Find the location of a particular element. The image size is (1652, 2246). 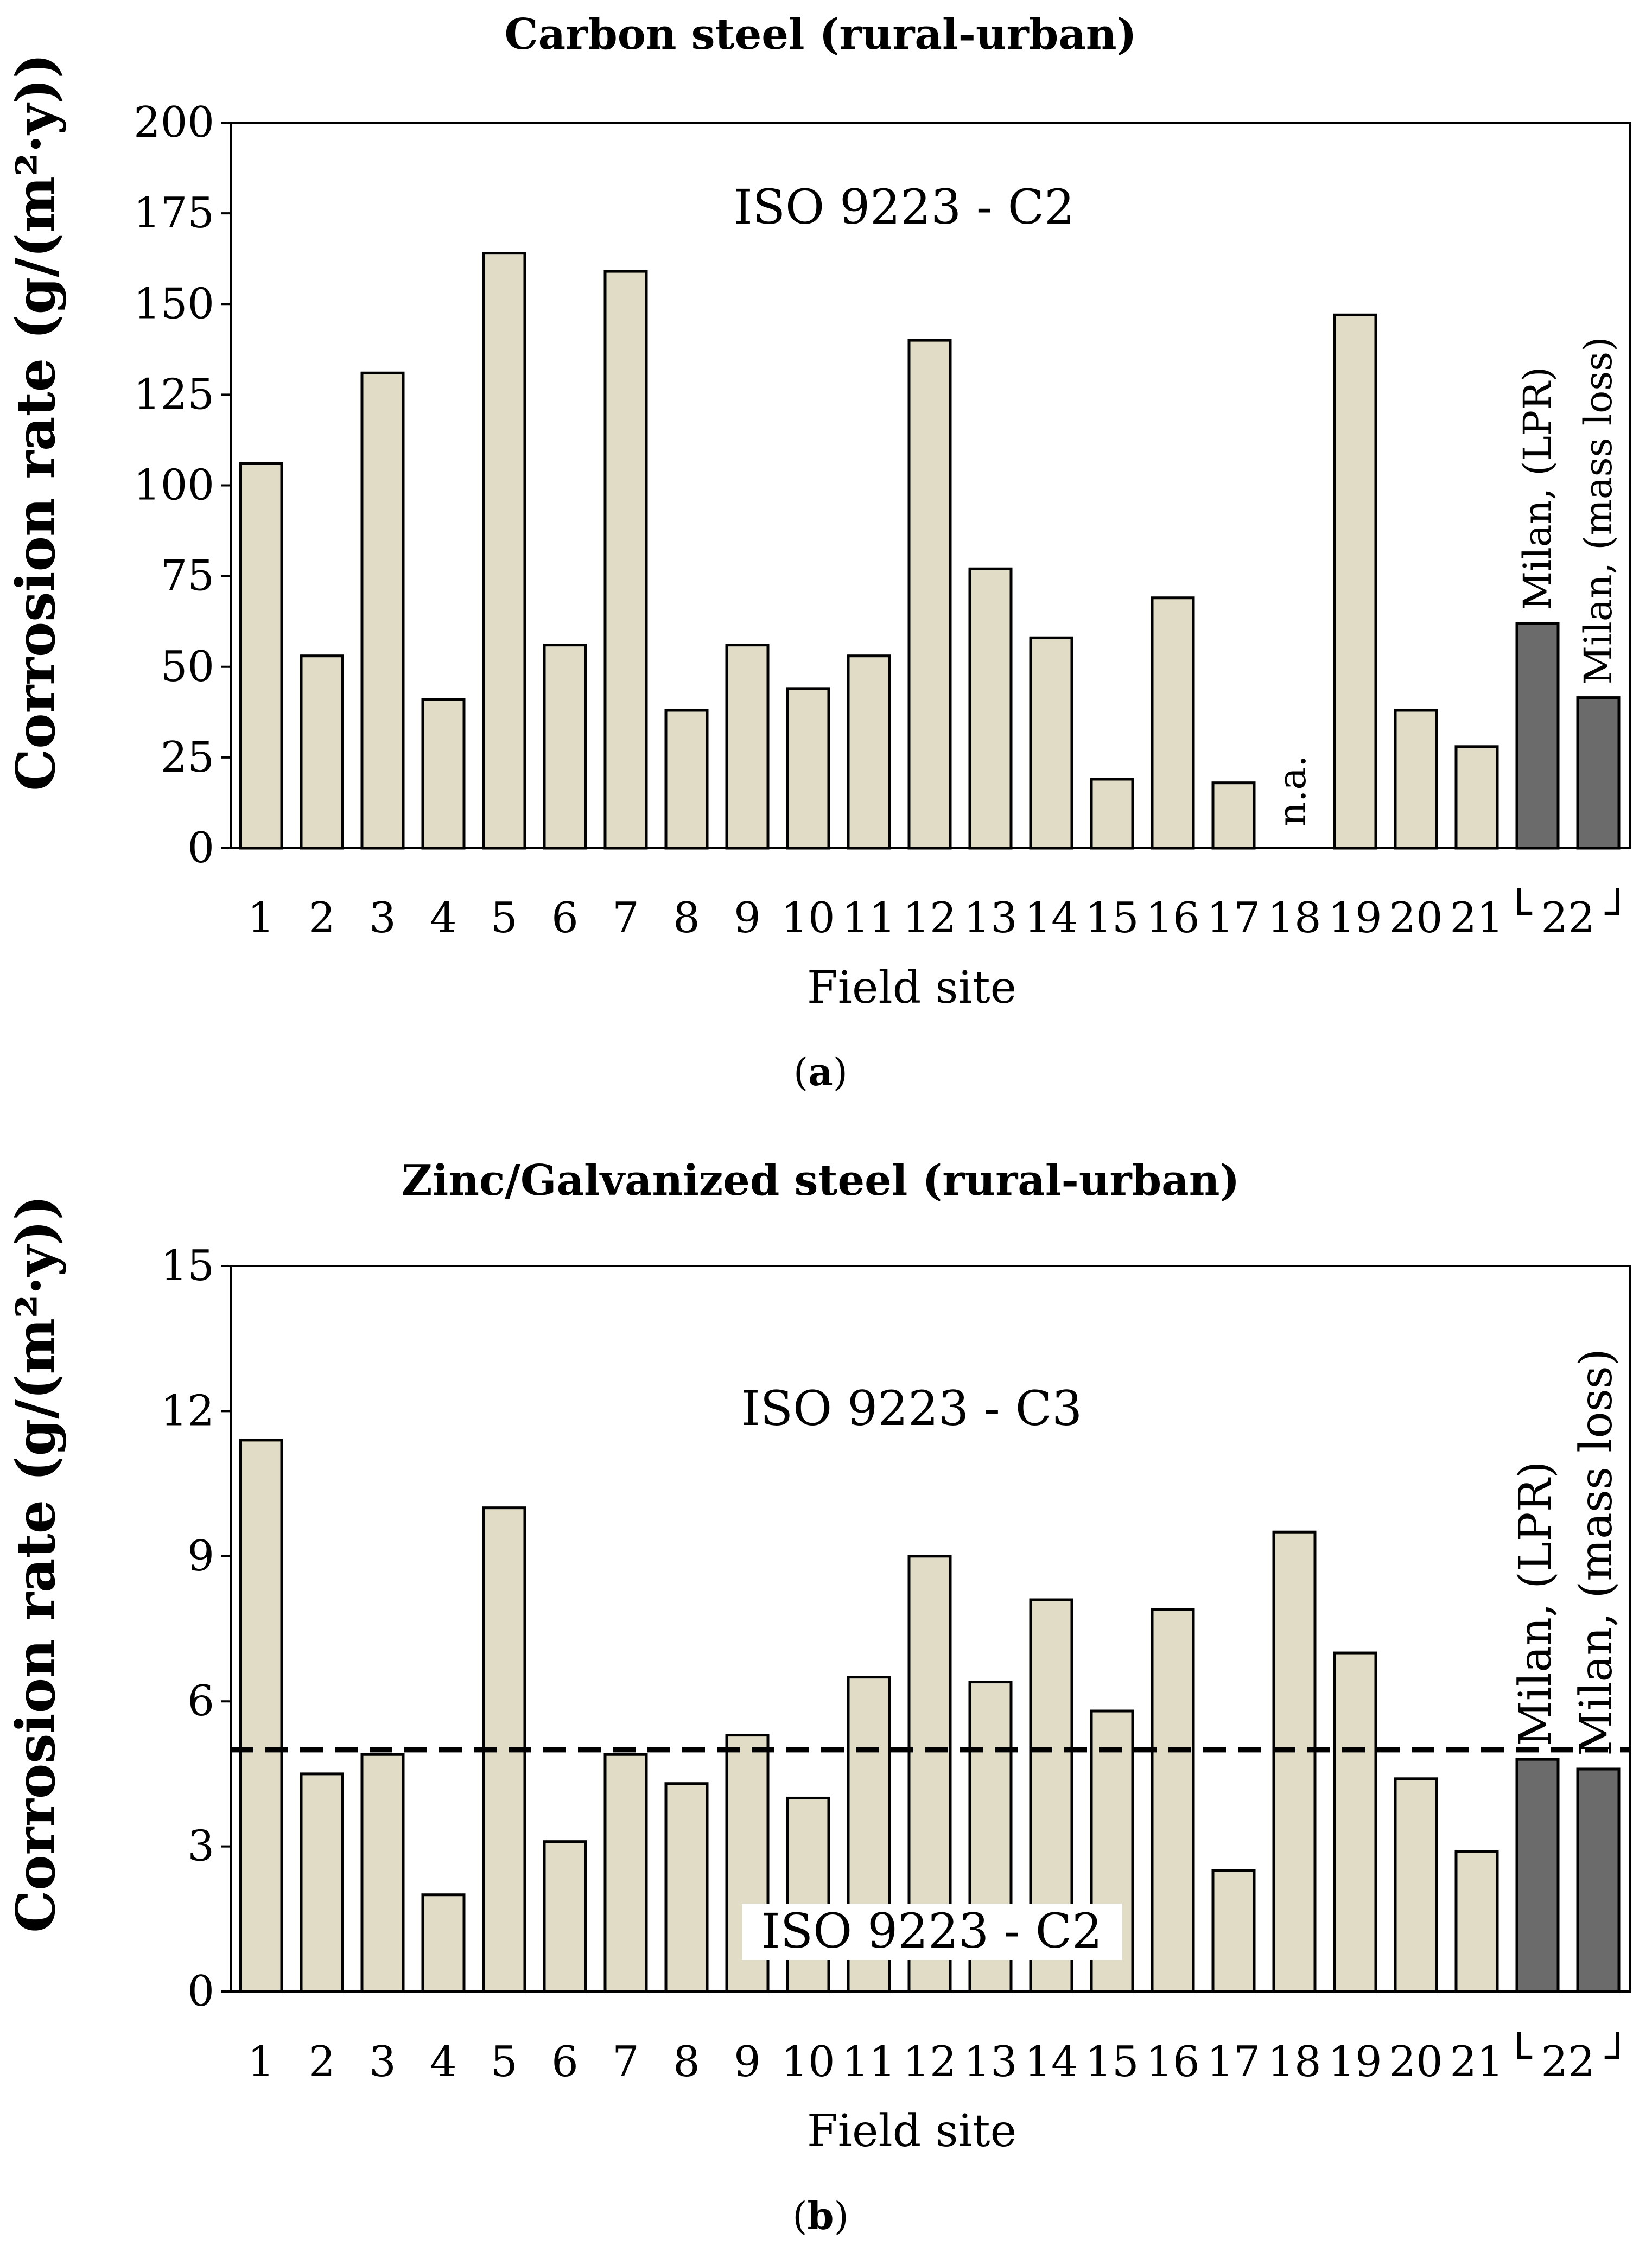

chart-a-xticks: 1 2 3 4 5 6 7 8 9 10 11 12 13 14 15 16 17 18 19 20 21 22└ ┘ is located at coordinates (938, 915).